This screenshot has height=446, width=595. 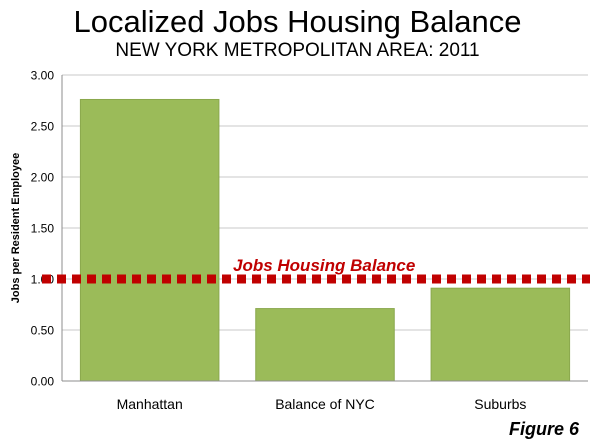 What do you see at coordinates (324, 265) in the screenshot?
I see `reference-line-label: Jobs Housing Balance` at bounding box center [324, 265].